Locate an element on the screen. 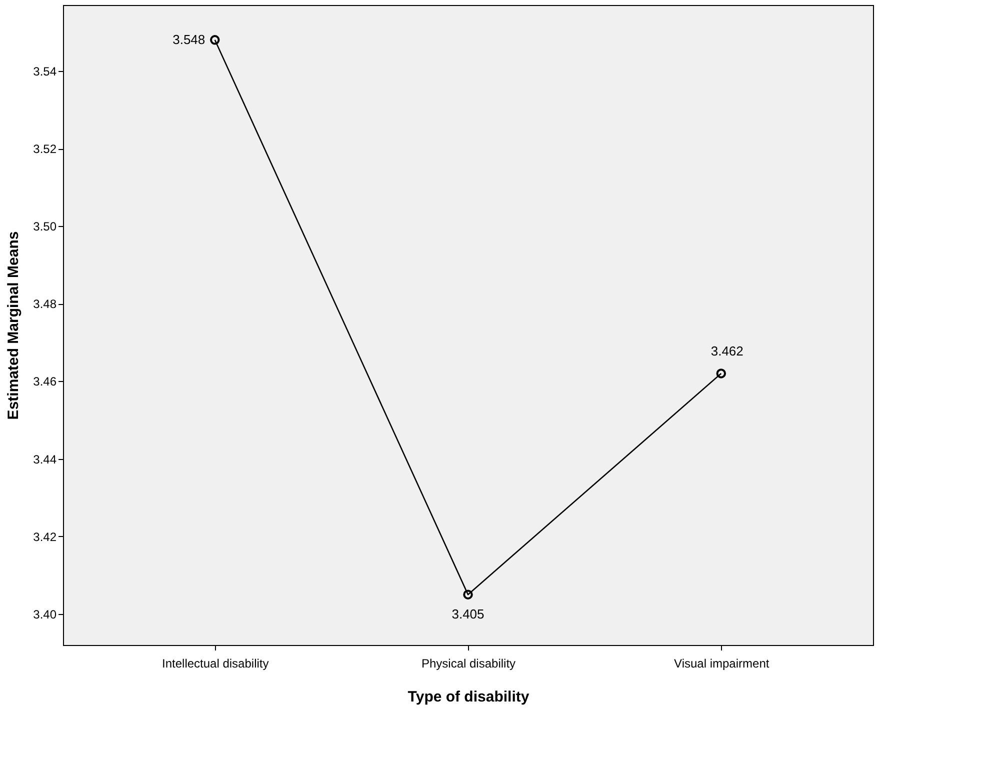 This screenshot has height=769, width=987. y-tick-label: 3.48 is located at coordinates (45, 304).